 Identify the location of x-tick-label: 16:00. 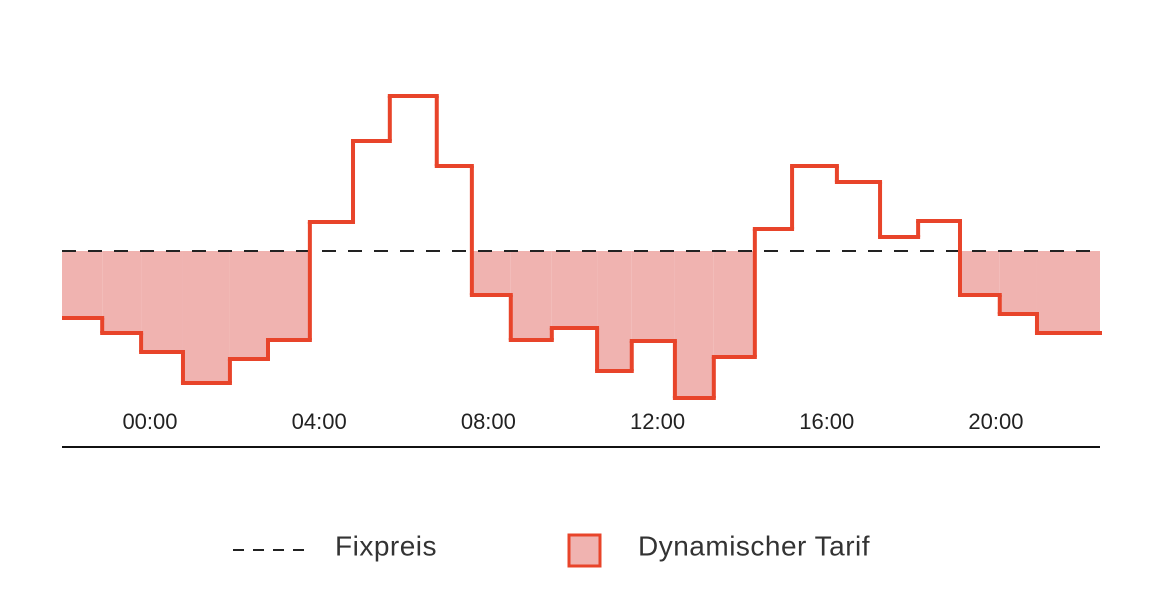
(826, 421).